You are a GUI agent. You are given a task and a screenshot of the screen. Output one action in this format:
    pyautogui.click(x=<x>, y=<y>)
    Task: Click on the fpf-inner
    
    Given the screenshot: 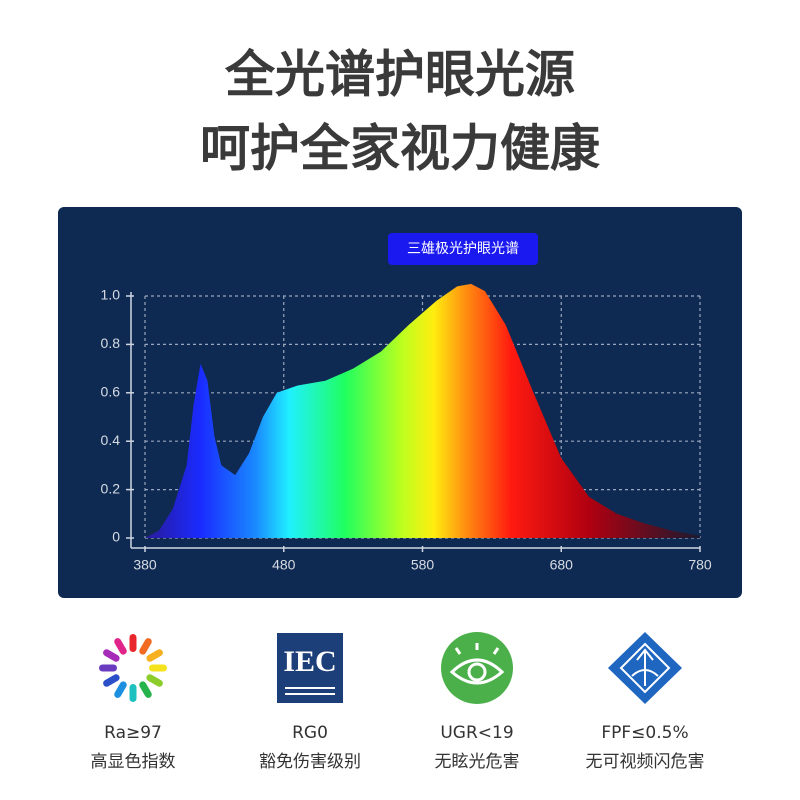 What is the action you would take?
    pyautogui.click(x=645, y=668)
    